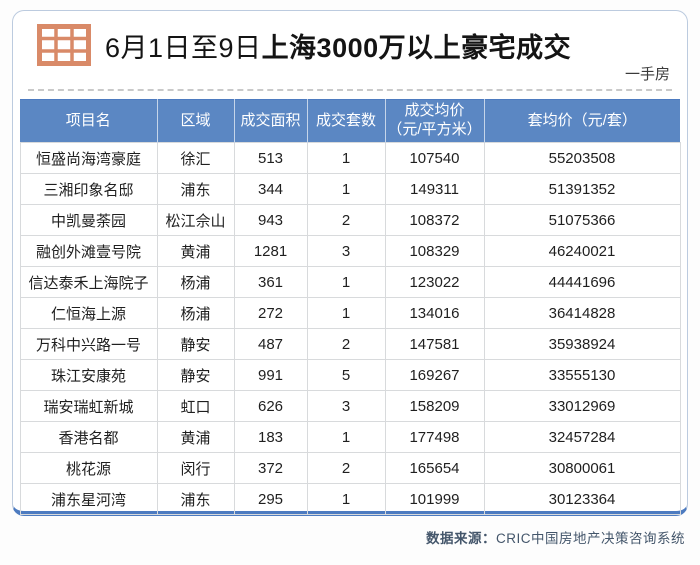  What do you see at coordinates (416, 47) in the screenshot?
I see `title-emphasis: 上海3000万以上豪宅成交` at bounding box center [416, 47].